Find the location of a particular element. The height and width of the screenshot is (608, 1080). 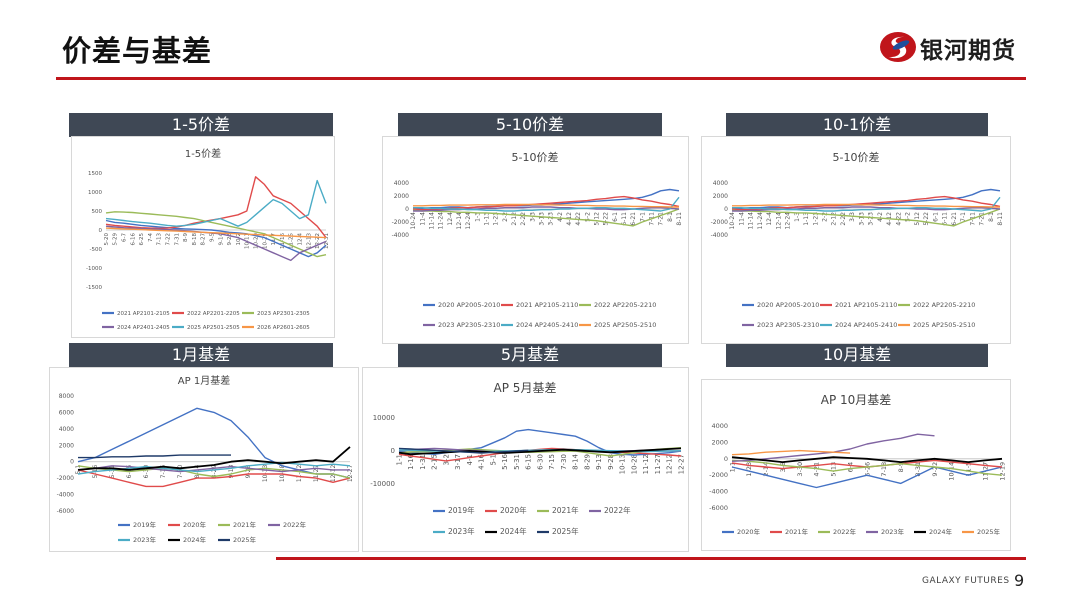

chart-title: AP 1月基差 is located at coordinates (204, 380).